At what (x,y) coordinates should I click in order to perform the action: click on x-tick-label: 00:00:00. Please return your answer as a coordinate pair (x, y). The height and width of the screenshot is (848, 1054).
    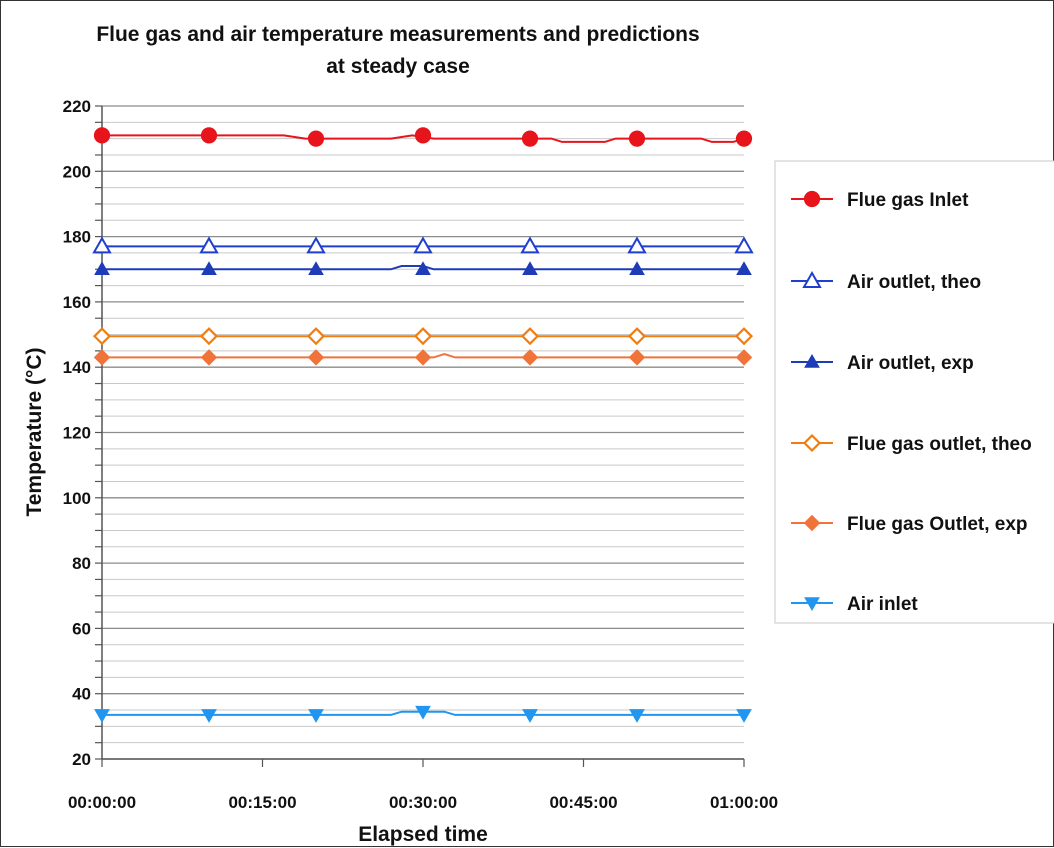
    Looking at the image, I should click on (102, 802).